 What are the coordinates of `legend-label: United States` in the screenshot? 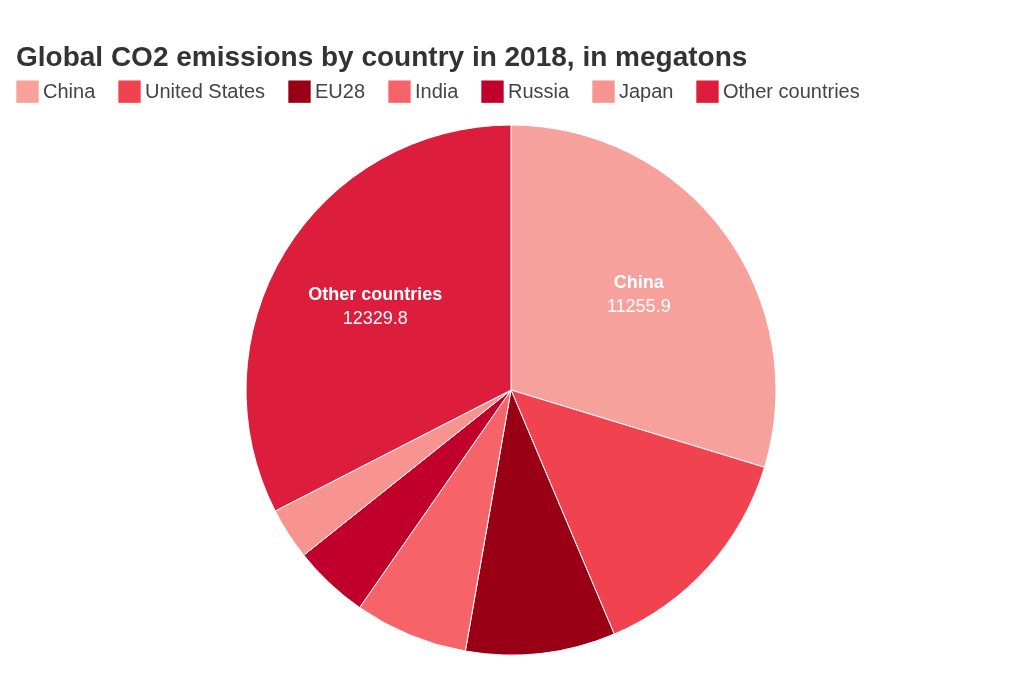 It's located at (205, 90).